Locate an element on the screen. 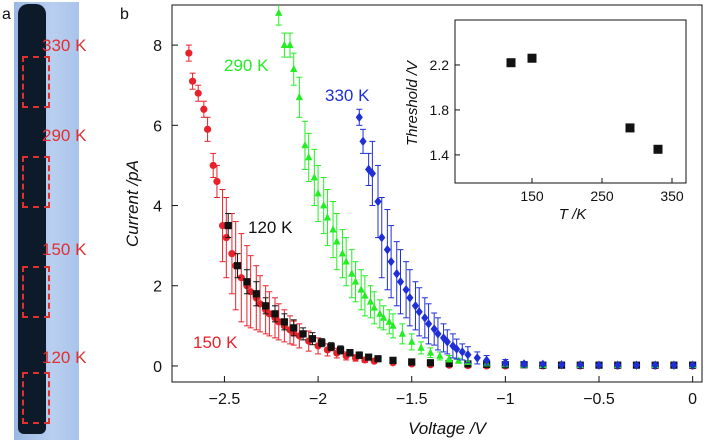  temp-label-150k: 150 K is located at coordinates (64, 249).